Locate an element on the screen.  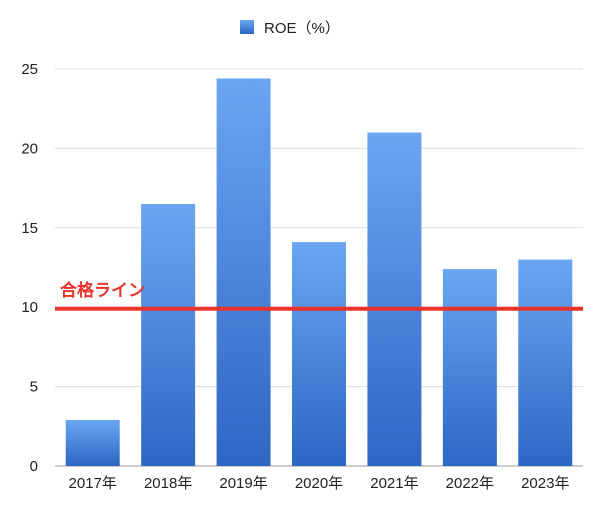
y-tick-label: 10 is located at coordinates (29, 307).